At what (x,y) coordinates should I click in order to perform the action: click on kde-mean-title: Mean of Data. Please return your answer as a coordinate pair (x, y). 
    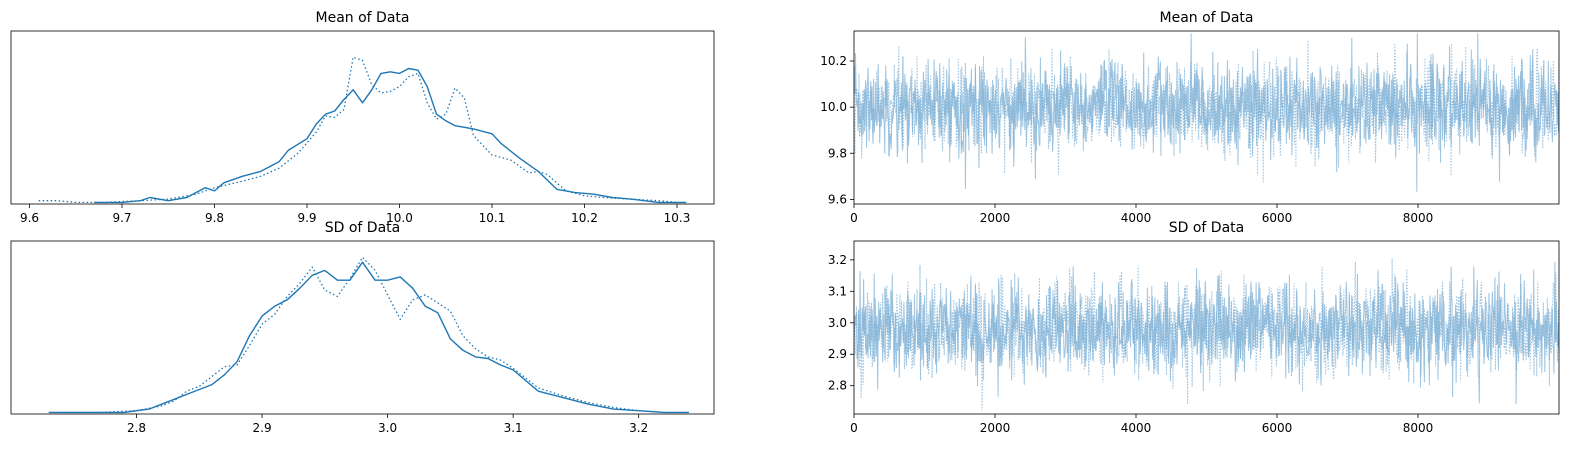
    Looking at the image, I should click on (363, 18).